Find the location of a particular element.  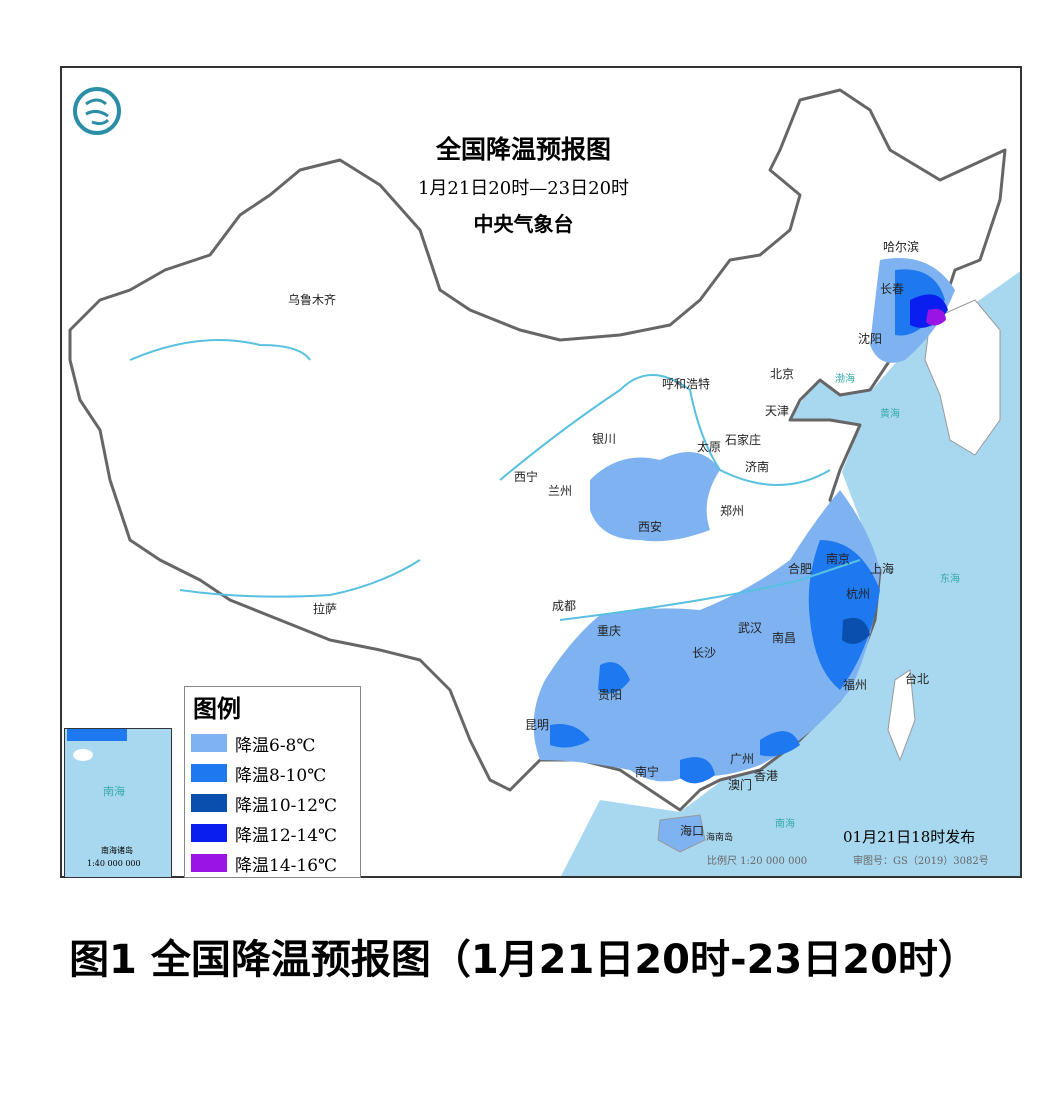

map-approval: 审图号：GS（2019）3082号 is located at coordinates (921, 861).